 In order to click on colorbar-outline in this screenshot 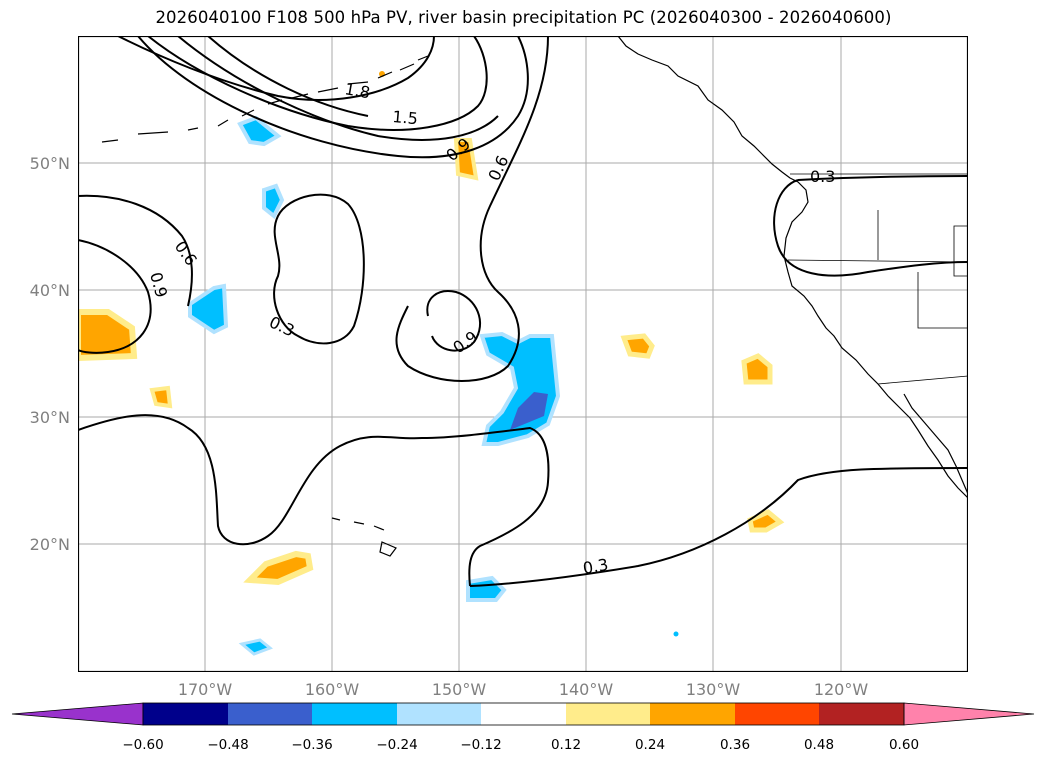, I will do `click(523, 714)`.